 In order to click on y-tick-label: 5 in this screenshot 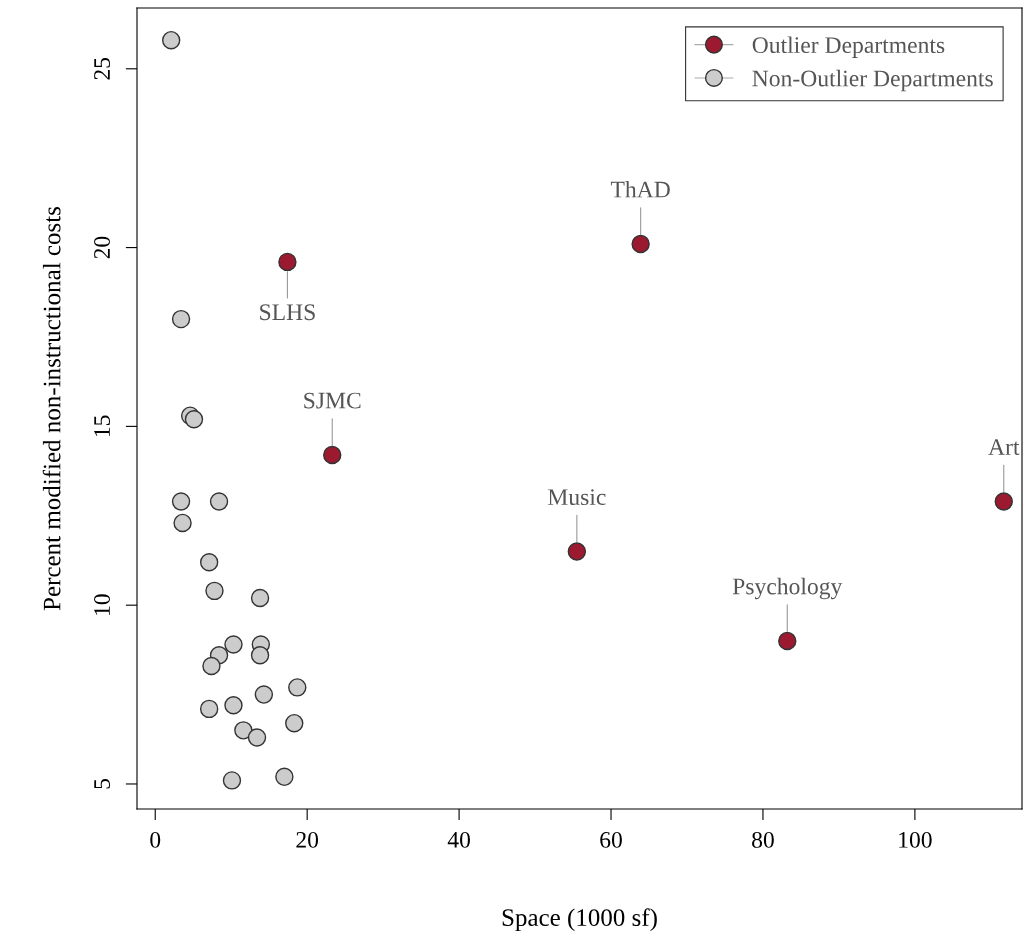, I will do `click(102, 783)`.